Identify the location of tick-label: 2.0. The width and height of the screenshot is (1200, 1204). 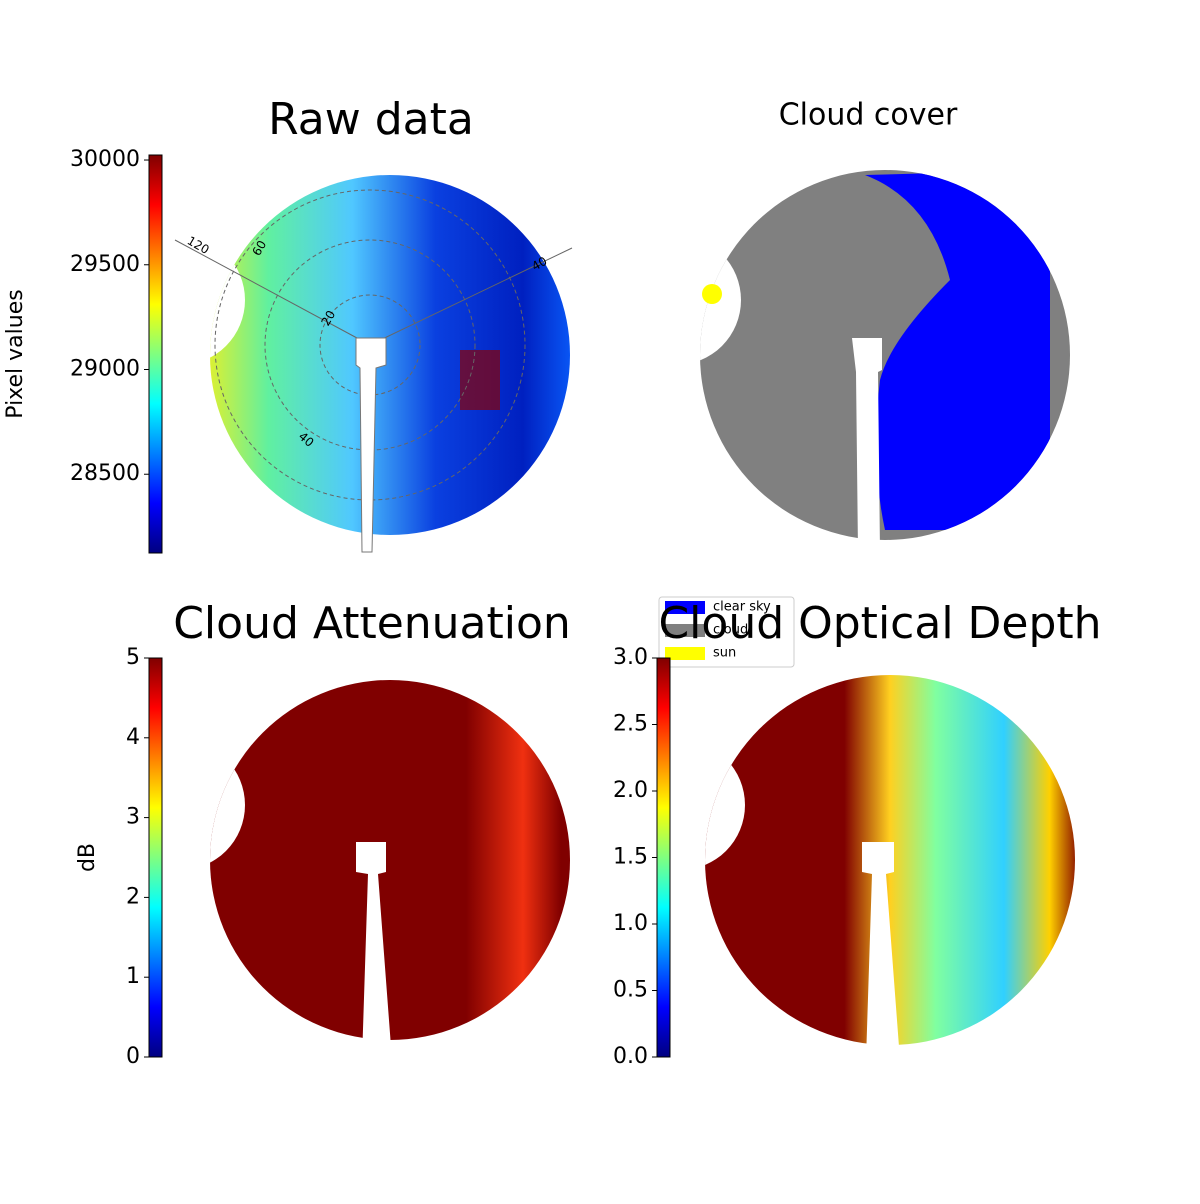
(630, 790).